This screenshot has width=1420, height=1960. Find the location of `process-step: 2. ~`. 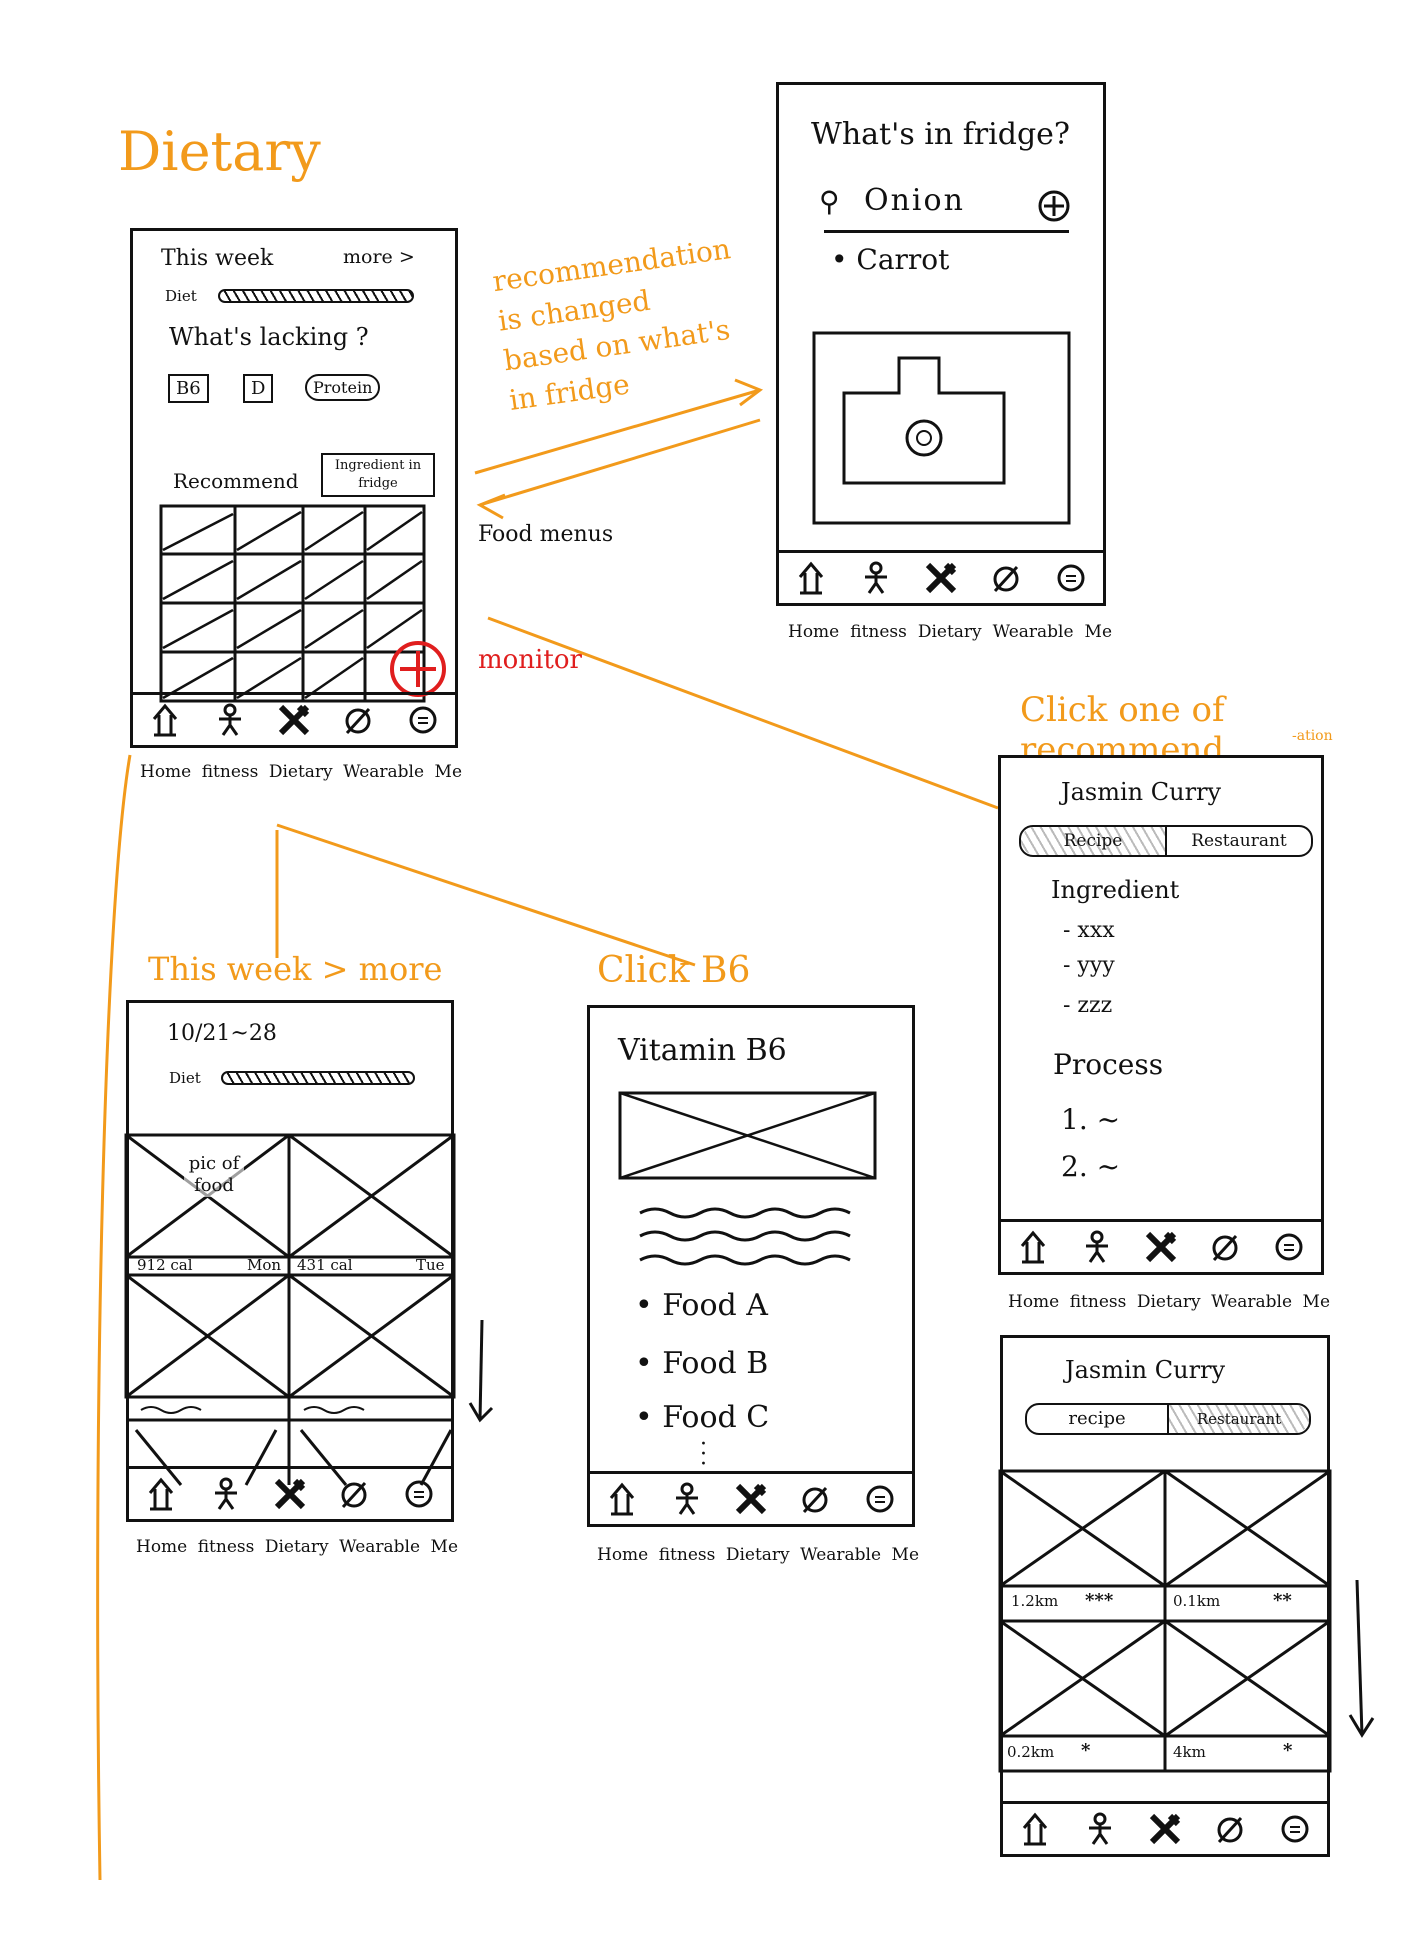

process-step: 2. ~ is located at coordinates (1091, 1166).